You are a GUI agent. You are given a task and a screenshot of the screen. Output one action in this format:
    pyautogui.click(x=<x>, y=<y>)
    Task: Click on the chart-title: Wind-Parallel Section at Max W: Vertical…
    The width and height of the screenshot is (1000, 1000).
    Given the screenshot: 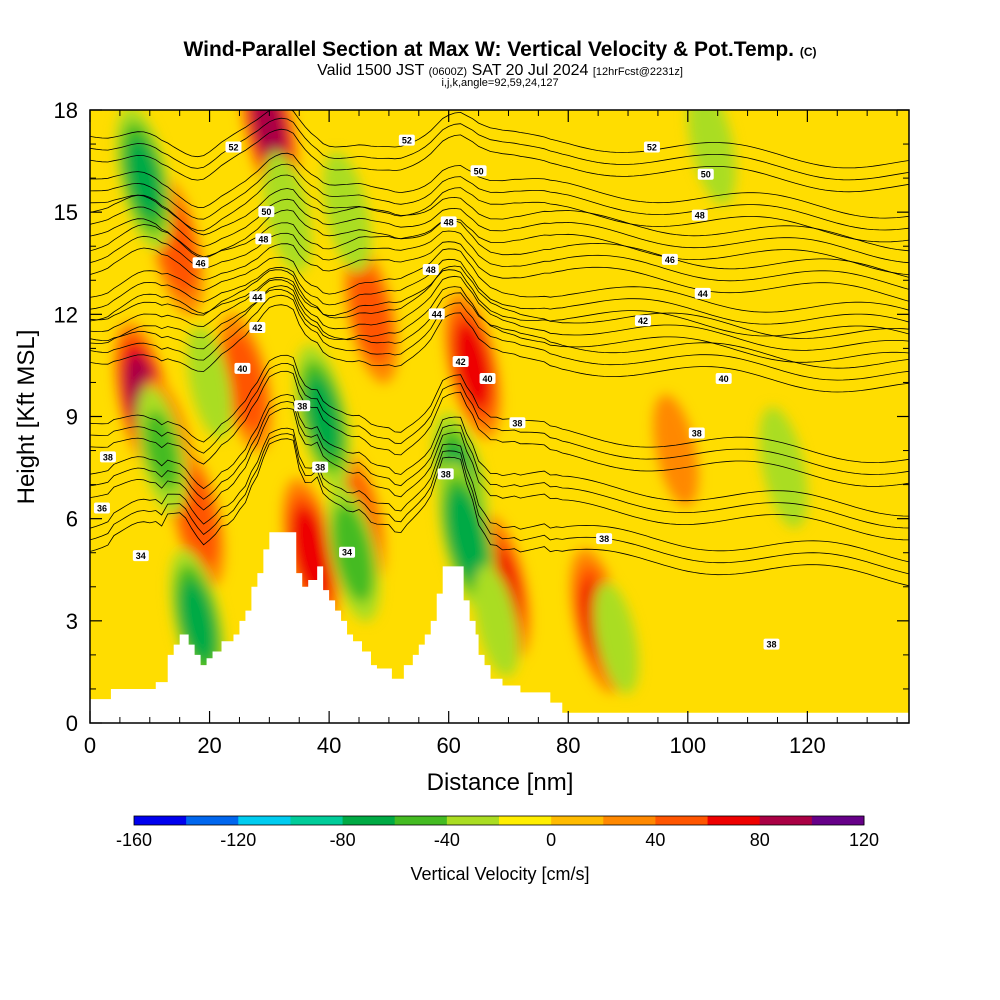 What is the action you would take?
    pyautogui.click(x=500, y=50)
    